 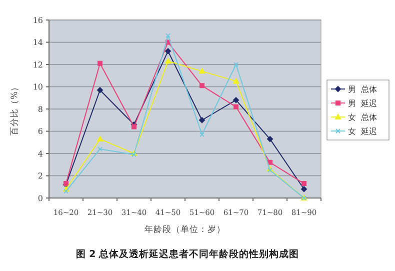 I want to click on y-tick-label: 2, so click(x=40, y=176).